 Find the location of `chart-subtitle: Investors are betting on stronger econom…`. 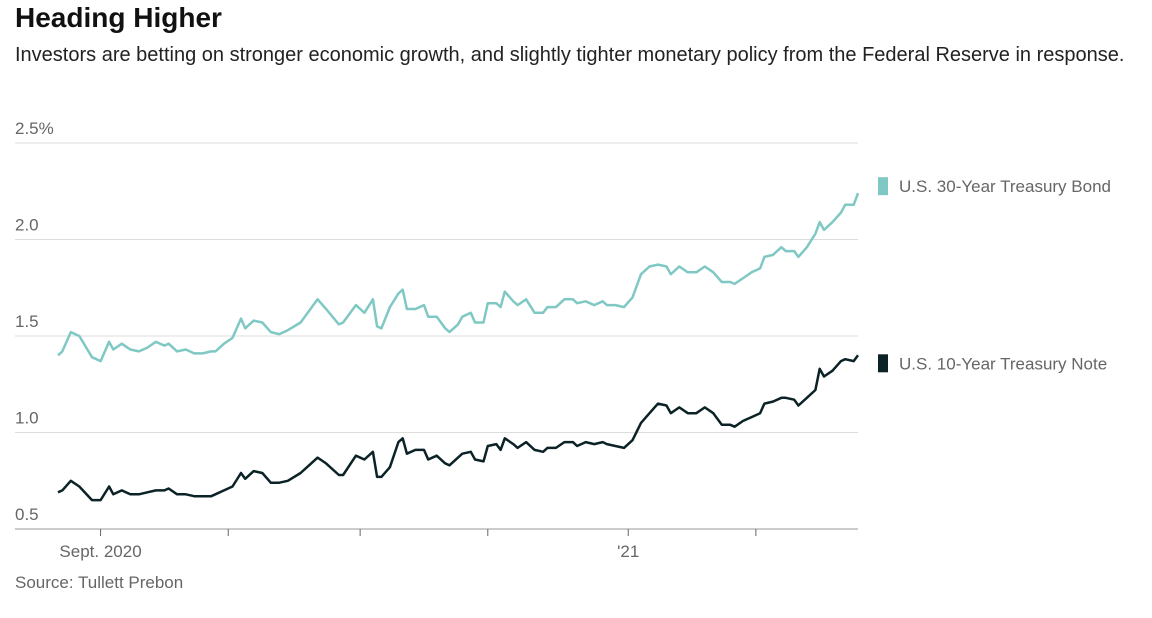

chart-subtitle: Investors are betting on stronger econom… is located at coordinates (570, 55).